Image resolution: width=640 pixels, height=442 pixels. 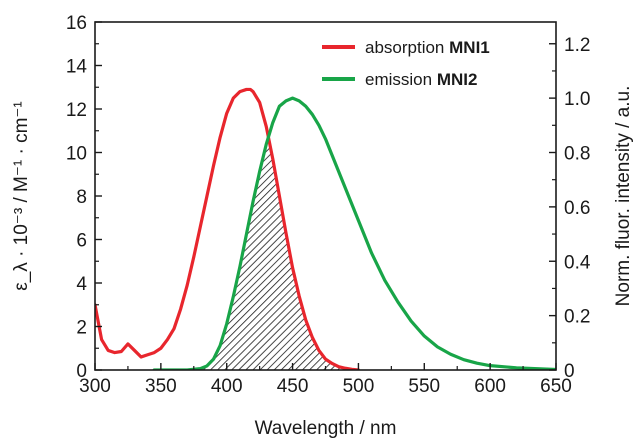 What do you see at coordinates (407, 47) in the screenshot?
I see `legend-label-absorption-plain: absorption` at bounding box center [407, 47].